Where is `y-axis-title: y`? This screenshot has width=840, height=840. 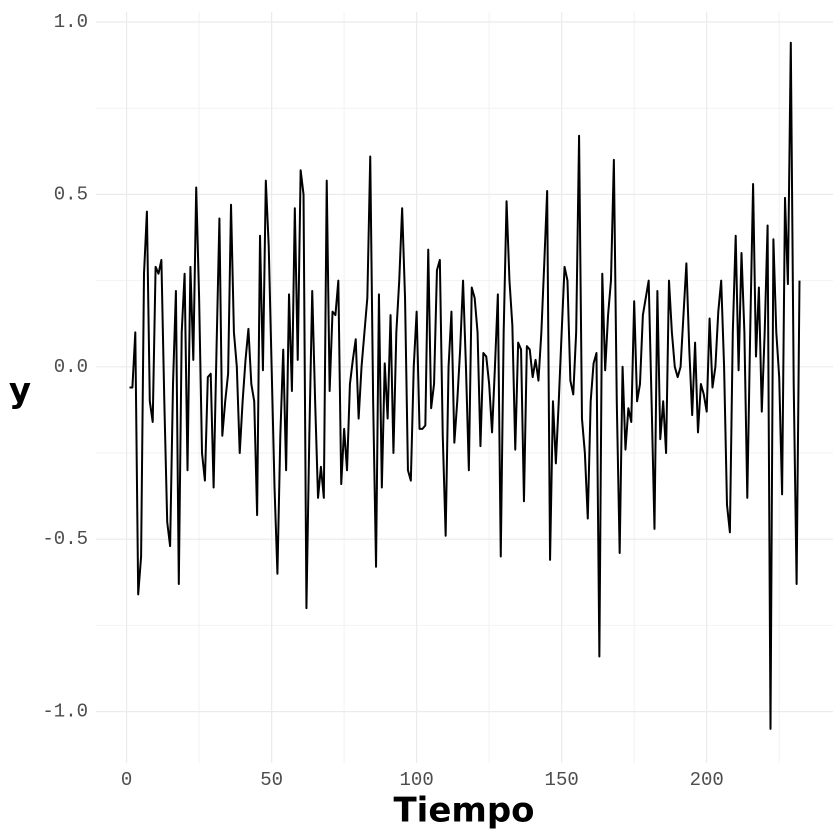
y-axis-title: y is located at coordinates (20, 391).